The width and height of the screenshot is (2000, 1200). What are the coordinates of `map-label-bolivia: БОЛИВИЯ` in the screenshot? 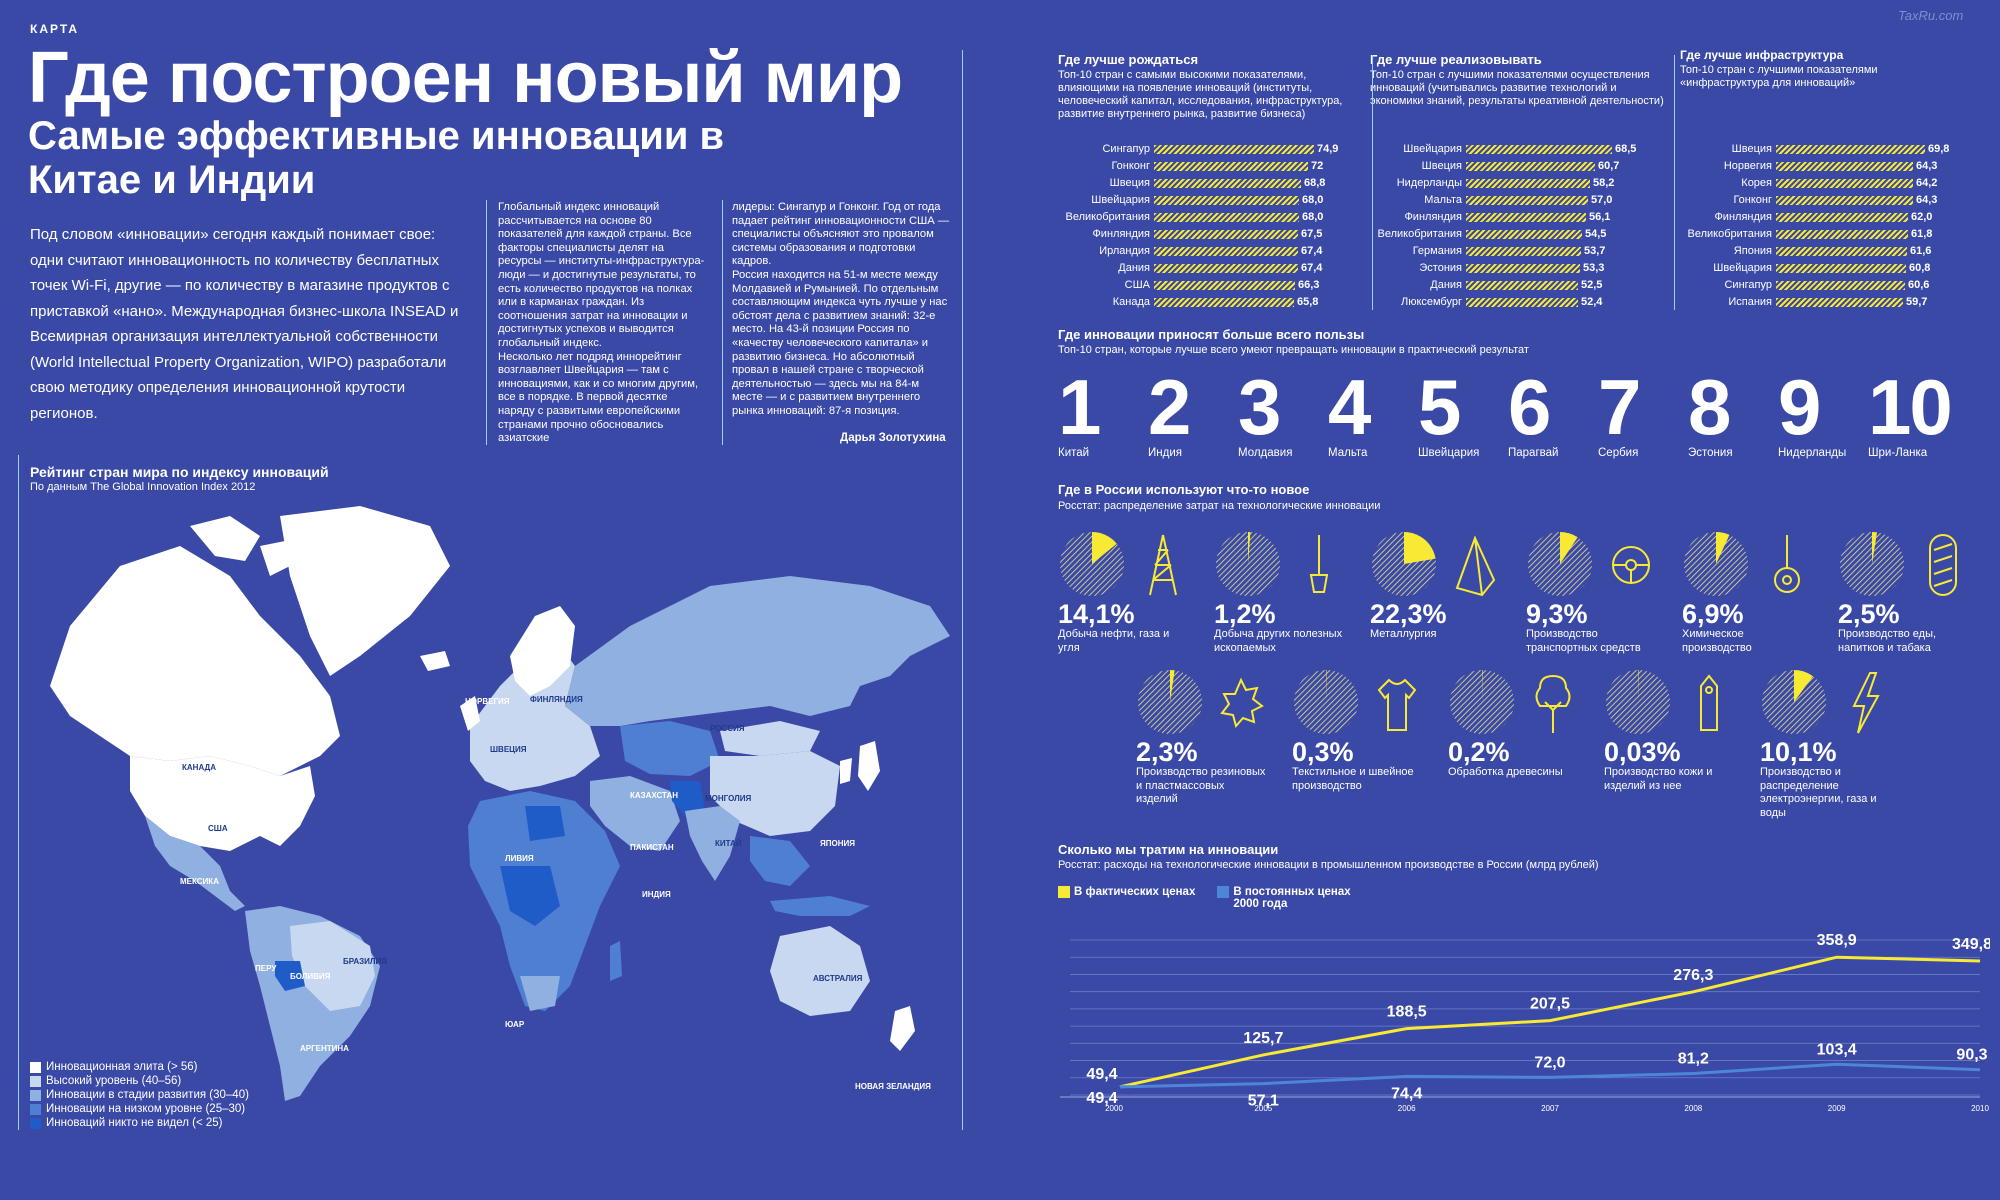 It's located at (310, 976).